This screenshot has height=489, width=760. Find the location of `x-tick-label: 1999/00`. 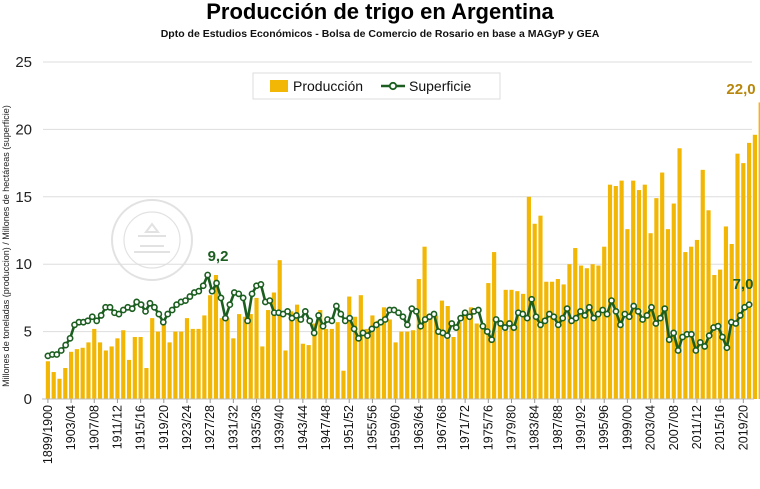

x-tick-label: 1999/00 is located at coordinates (627, 427).